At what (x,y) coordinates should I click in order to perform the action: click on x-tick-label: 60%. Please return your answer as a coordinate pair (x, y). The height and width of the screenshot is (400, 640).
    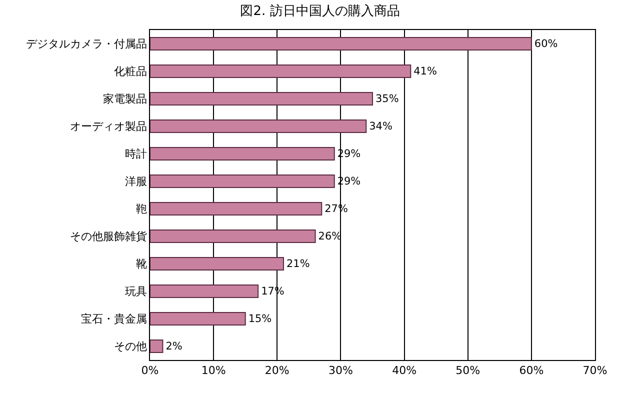
    Looking at the image, I should click on (531, 371).